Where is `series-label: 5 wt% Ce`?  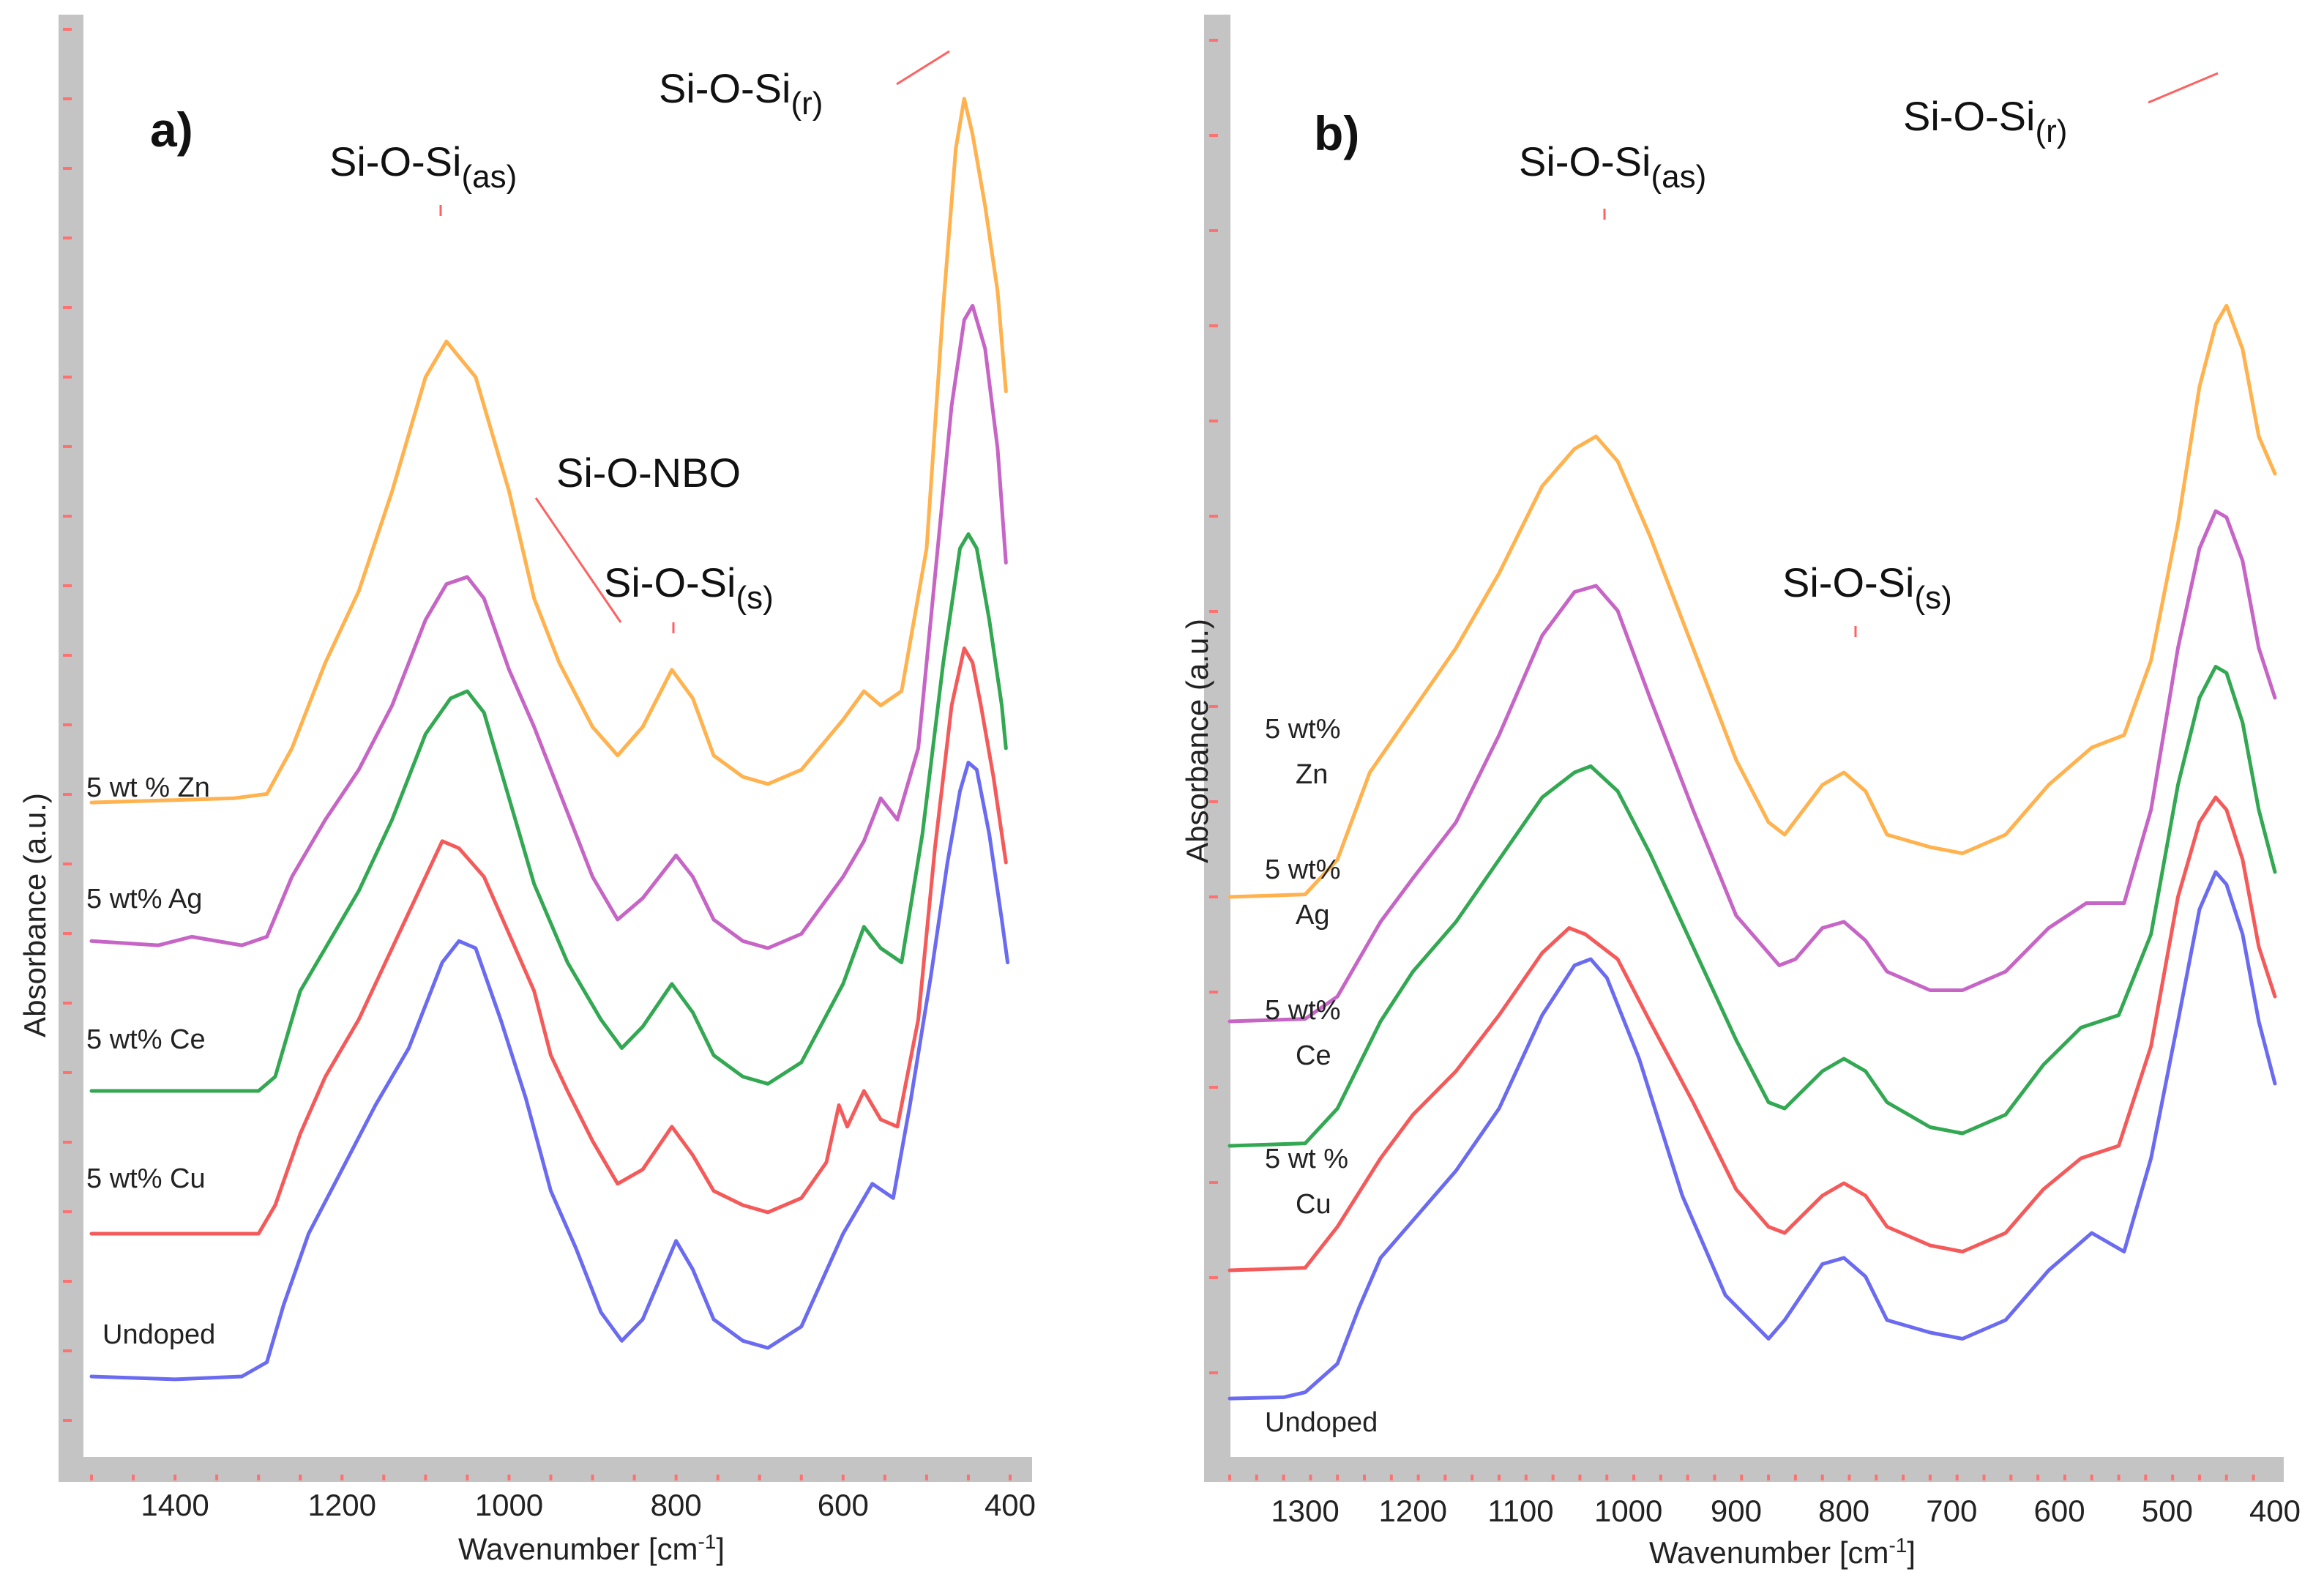 series-label: 5 wt% Ce is located at coordinates (146, 1039).